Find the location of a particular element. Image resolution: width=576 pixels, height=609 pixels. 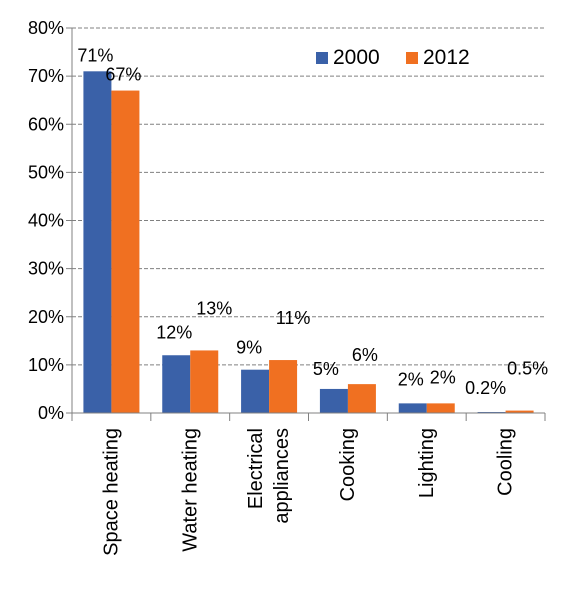

category-label: Cooling is located at coordinates (506, 462).